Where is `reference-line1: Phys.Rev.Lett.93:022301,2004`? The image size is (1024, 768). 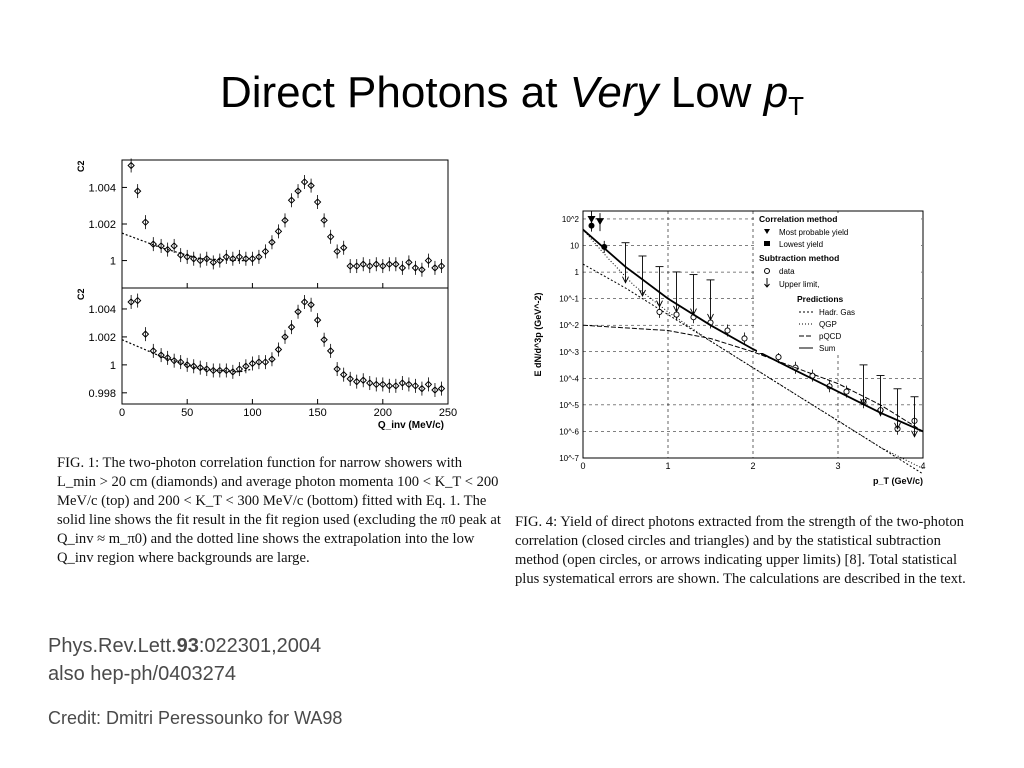
reference-line1: Phys.Rev.Lett.93:022301,2004 is located at coordinates (184, 646).